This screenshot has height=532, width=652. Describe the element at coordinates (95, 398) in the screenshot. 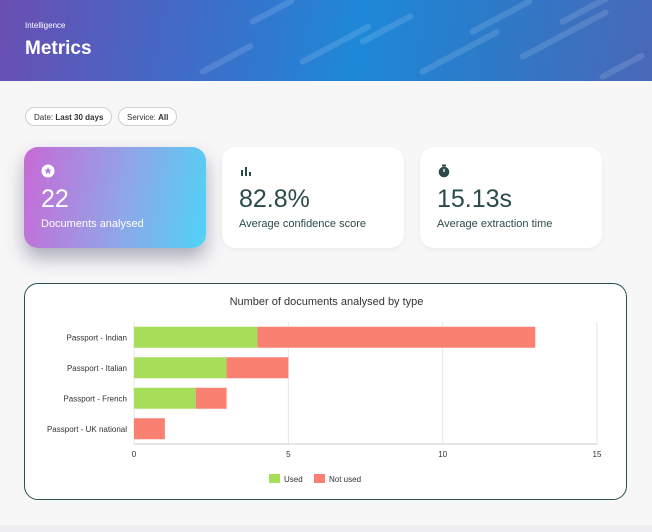

I see `category-label: Passport - French` at that location.